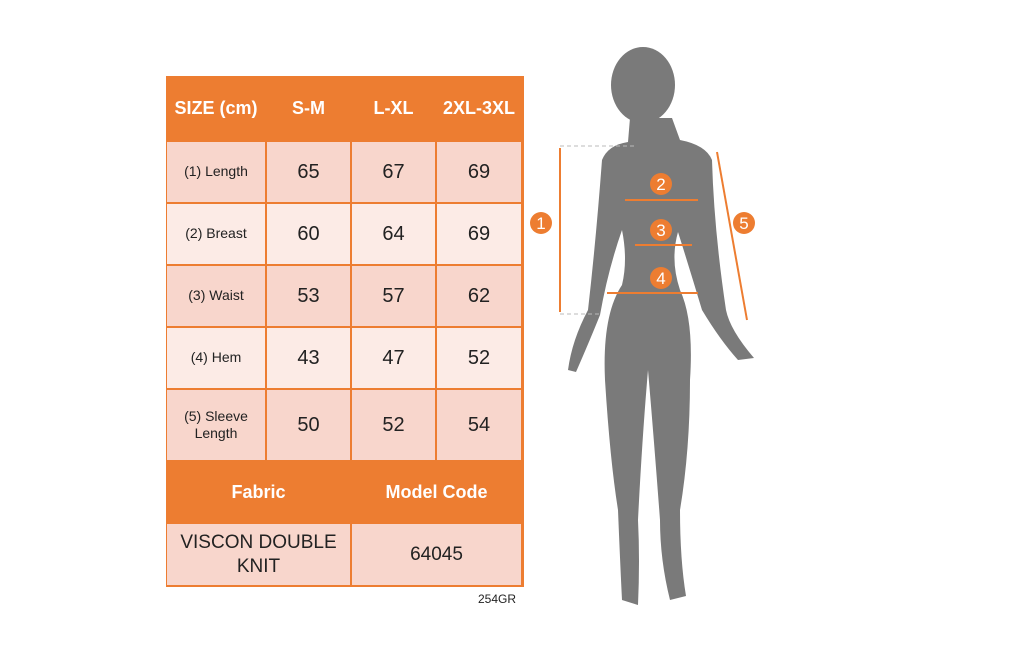 This screenshot has height=656, width=1024. I want to click on marker-number: 4, so click(660, 278).